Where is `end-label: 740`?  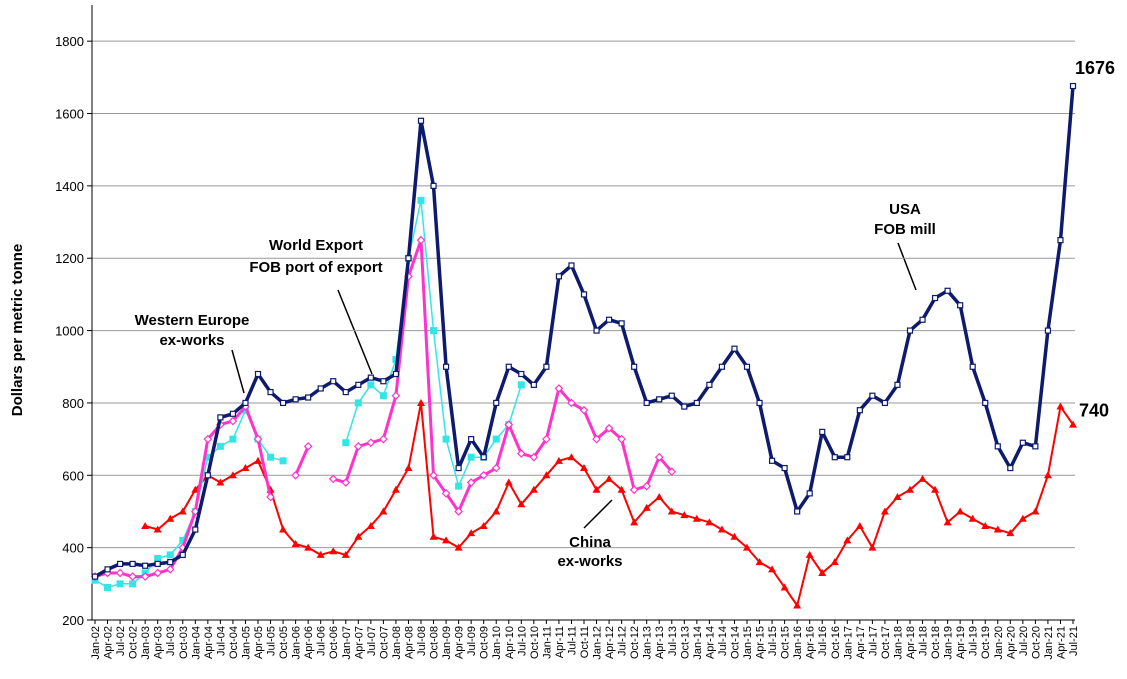
end-label: 740 is located at coordinates (1094, 411).